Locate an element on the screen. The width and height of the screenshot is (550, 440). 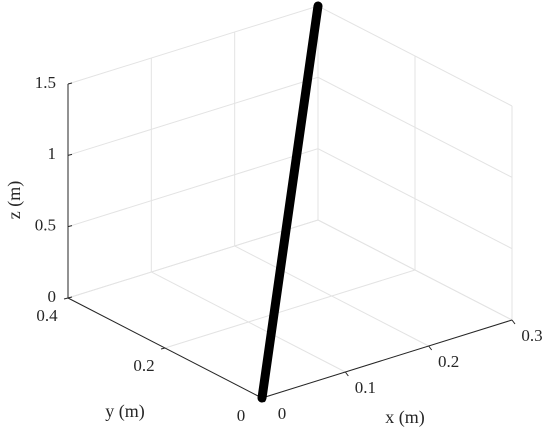
z-tick-label: 0 is located at coordinates (52, 296).